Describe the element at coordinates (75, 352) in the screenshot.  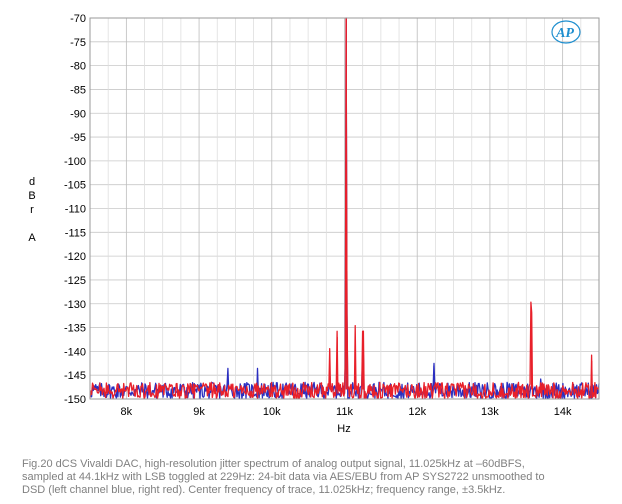
I see `y-tick-label: -140` at that location.